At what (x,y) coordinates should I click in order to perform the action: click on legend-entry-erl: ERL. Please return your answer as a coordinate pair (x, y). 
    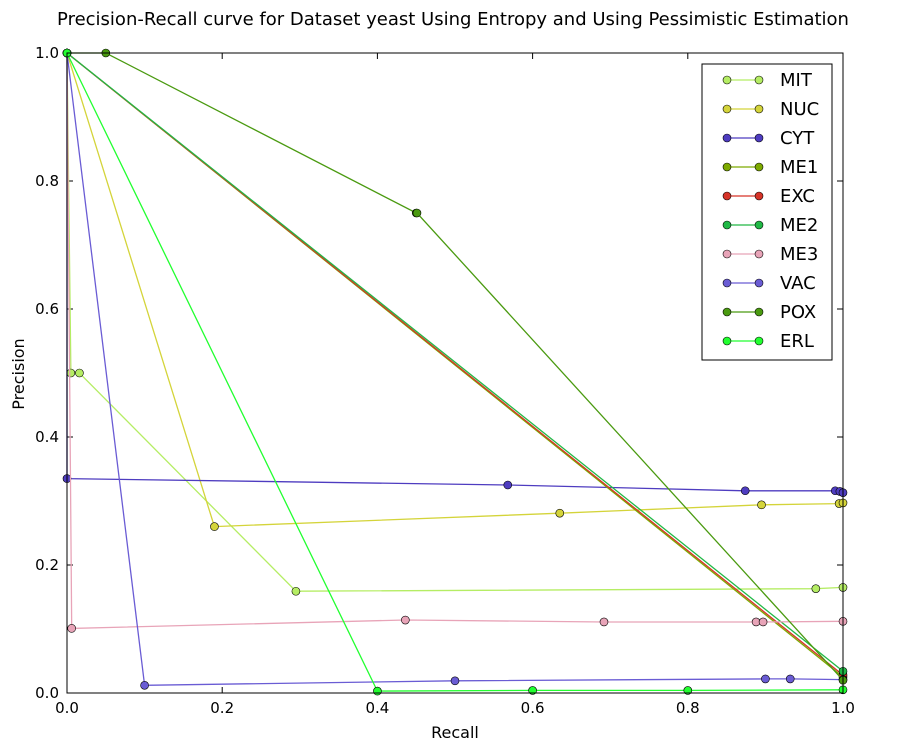
    Looking at the image, I should click on (768, 341).